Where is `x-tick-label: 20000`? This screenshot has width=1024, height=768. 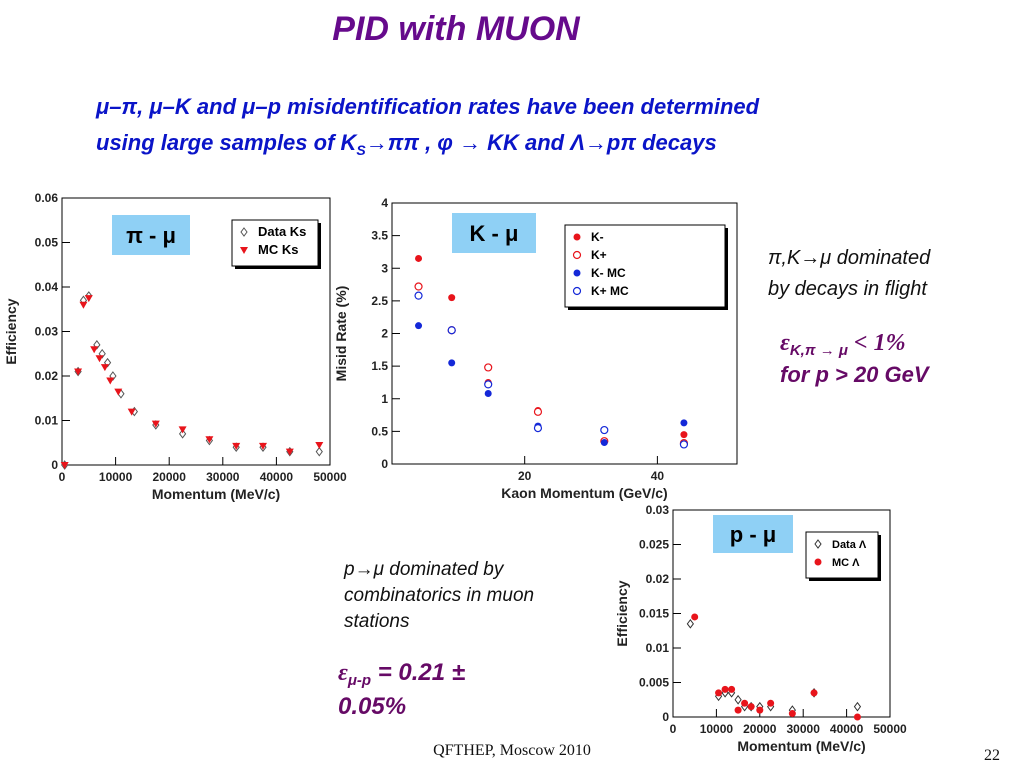 x-tick-label: 20000 is located at coordinates (170, 477).